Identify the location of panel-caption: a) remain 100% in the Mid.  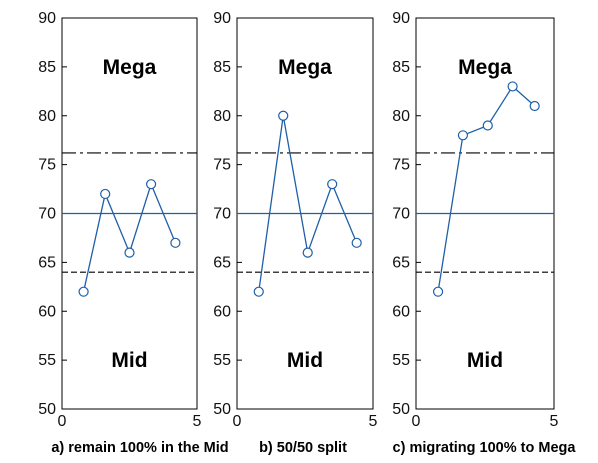
(139, 448).